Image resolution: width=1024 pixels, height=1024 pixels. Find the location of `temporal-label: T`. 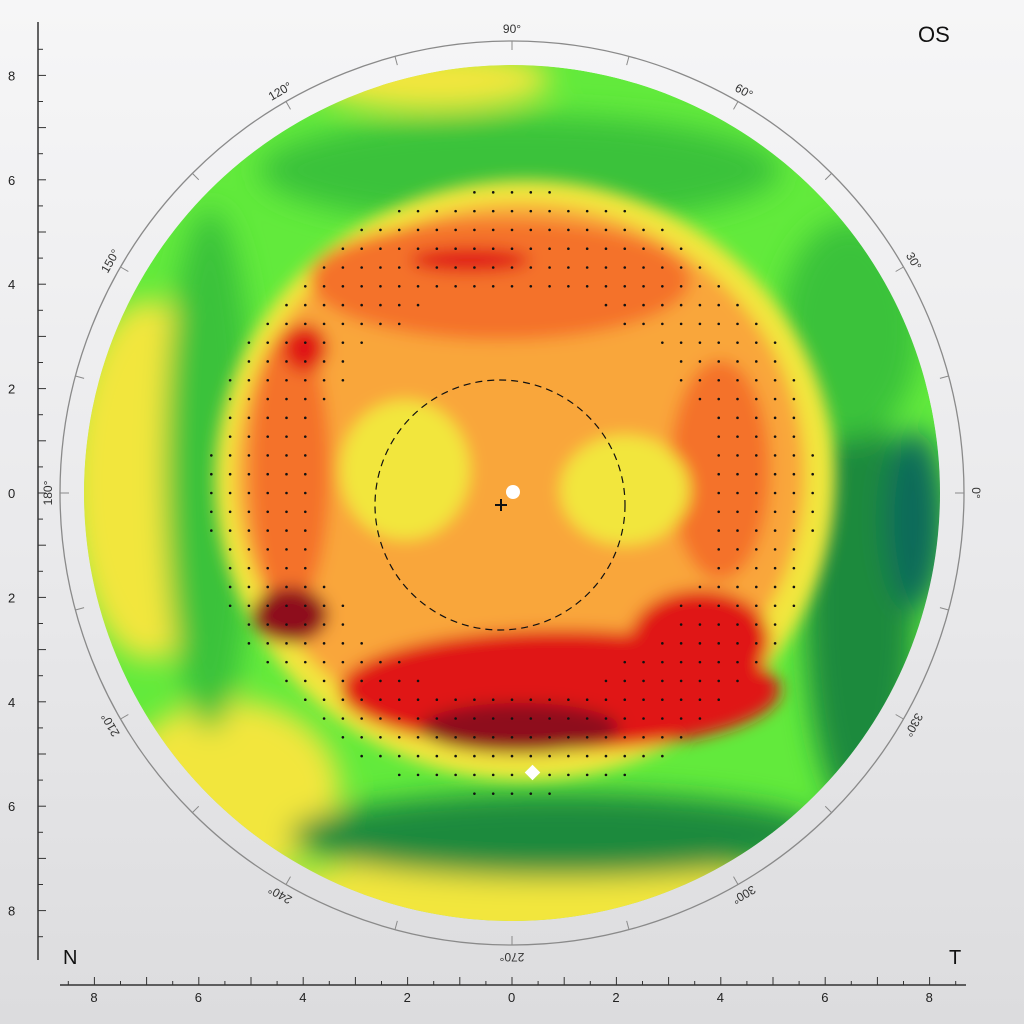

temporal-label: T is located at coordinates (955, 958).